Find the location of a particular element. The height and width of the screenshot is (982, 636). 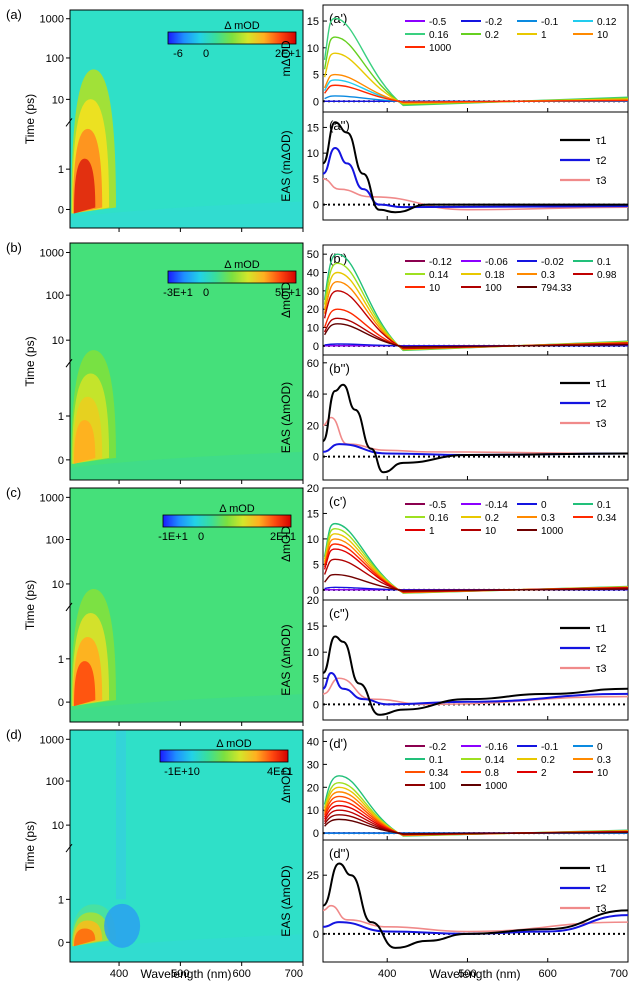

legend-label: -0.16 is located at coordinates (496, 747).